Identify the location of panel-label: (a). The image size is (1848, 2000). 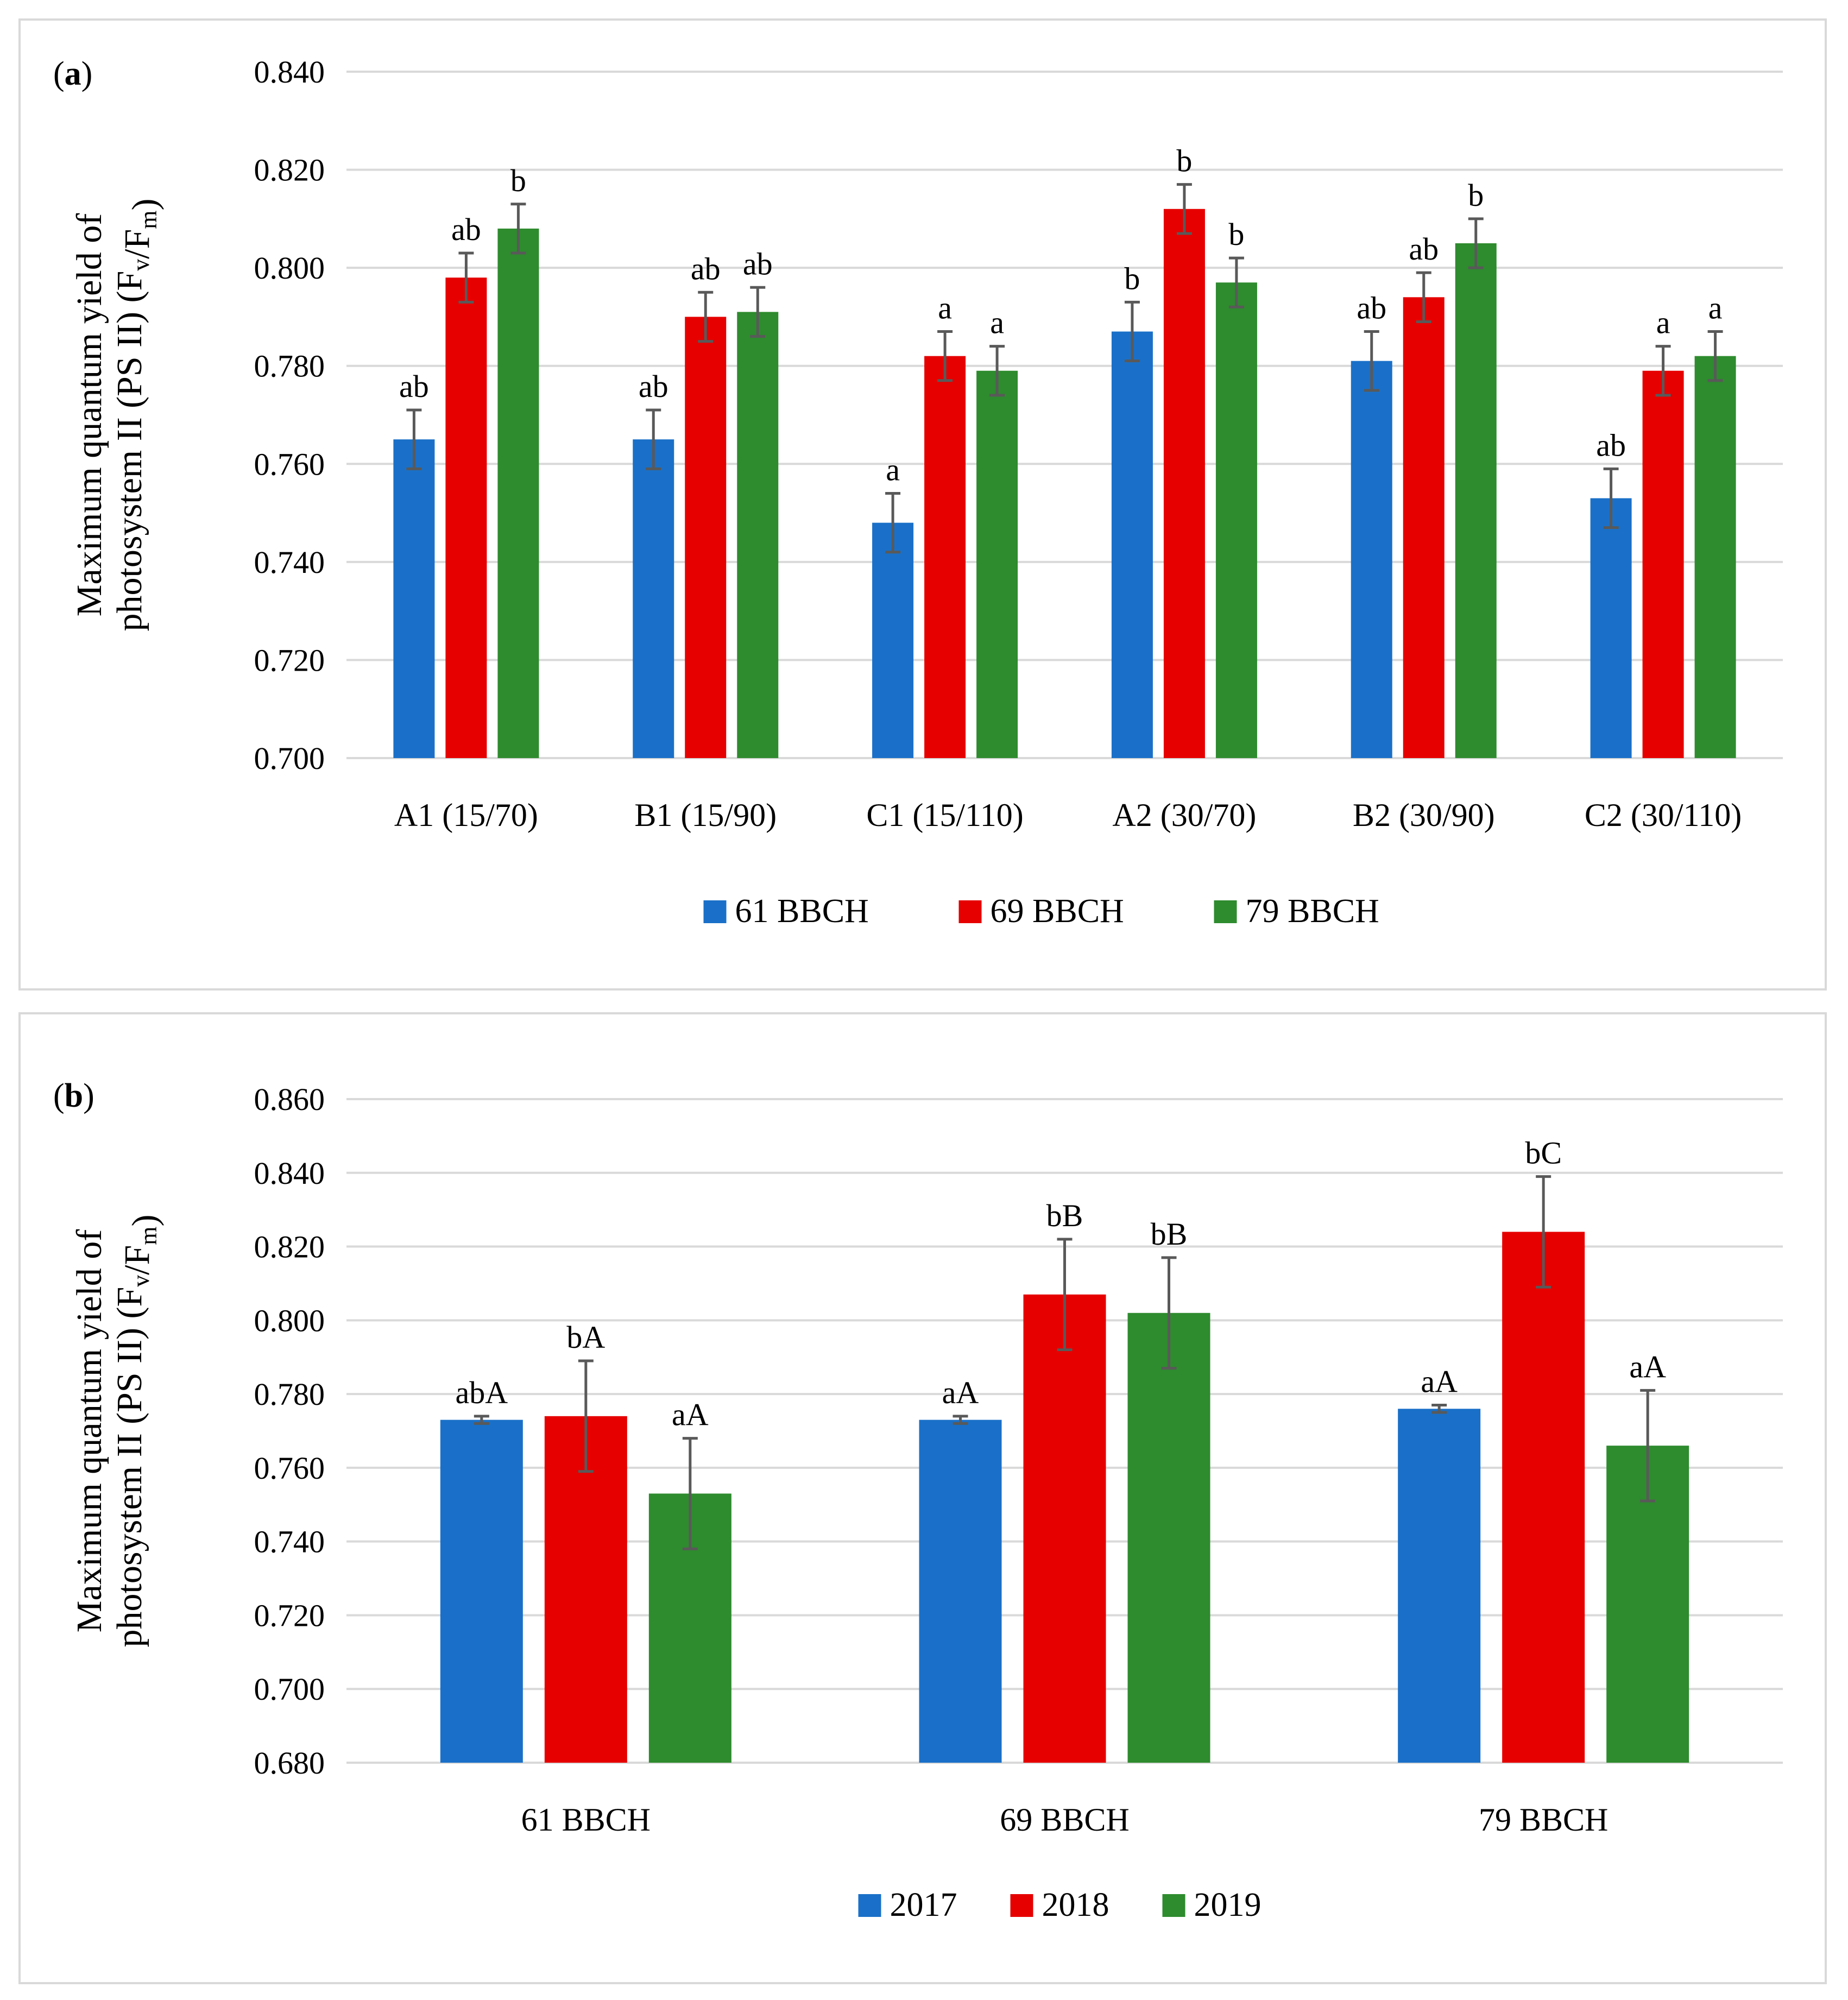
(72, 73).